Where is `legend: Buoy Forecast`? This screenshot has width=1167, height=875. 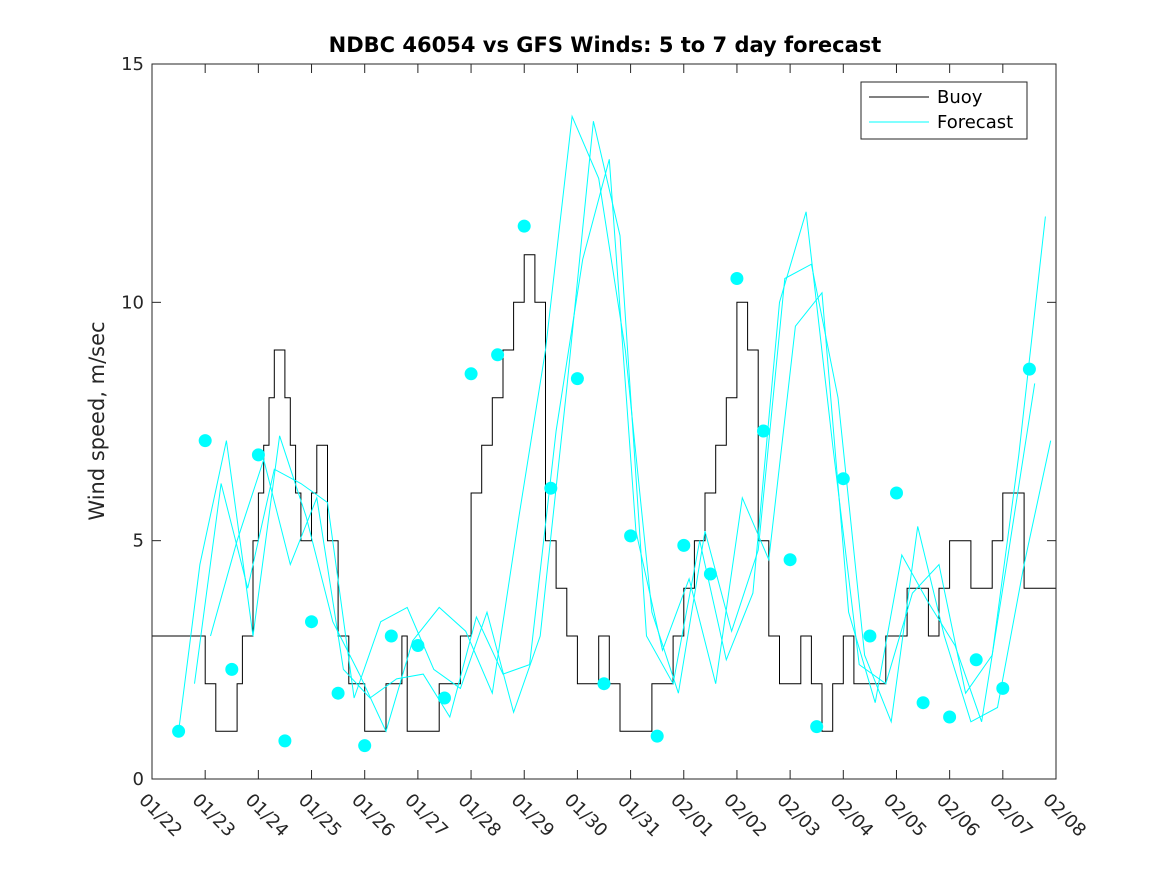
legend: Buoy Forecast is located at coordinates (944, 110).